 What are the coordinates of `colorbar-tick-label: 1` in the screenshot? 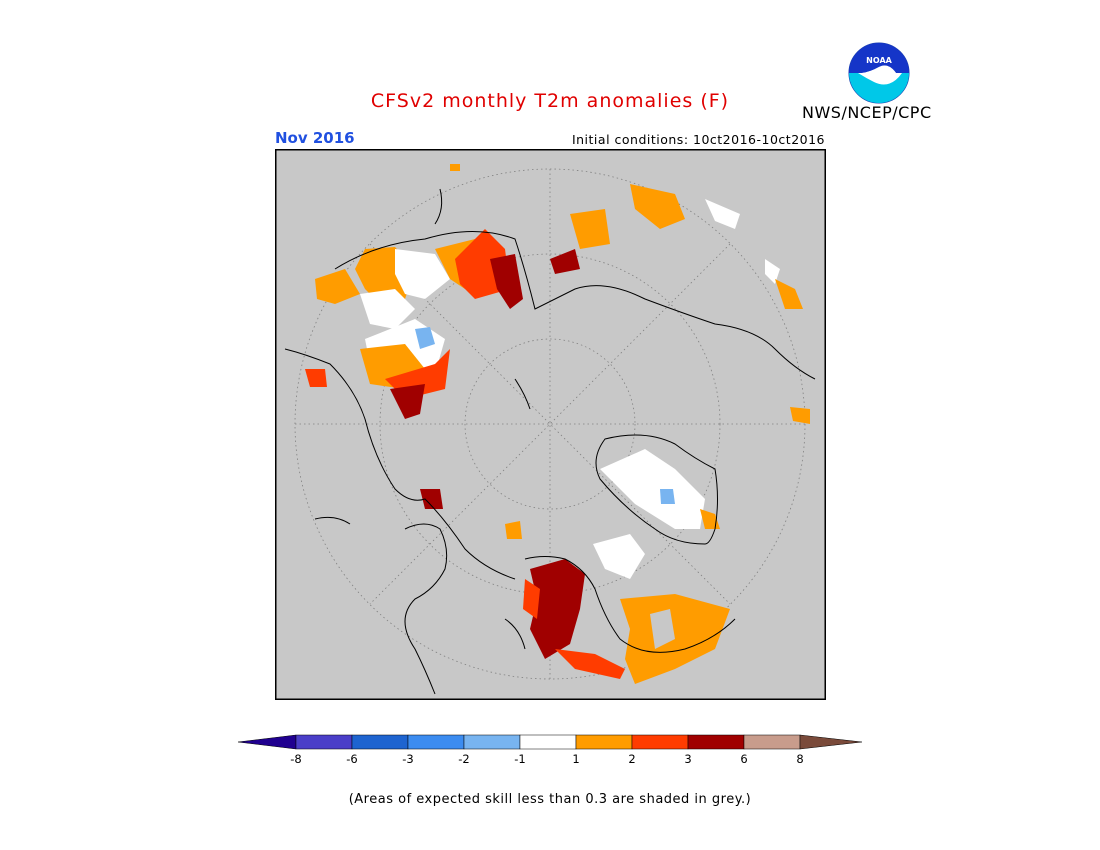 It's located at (576, 759).